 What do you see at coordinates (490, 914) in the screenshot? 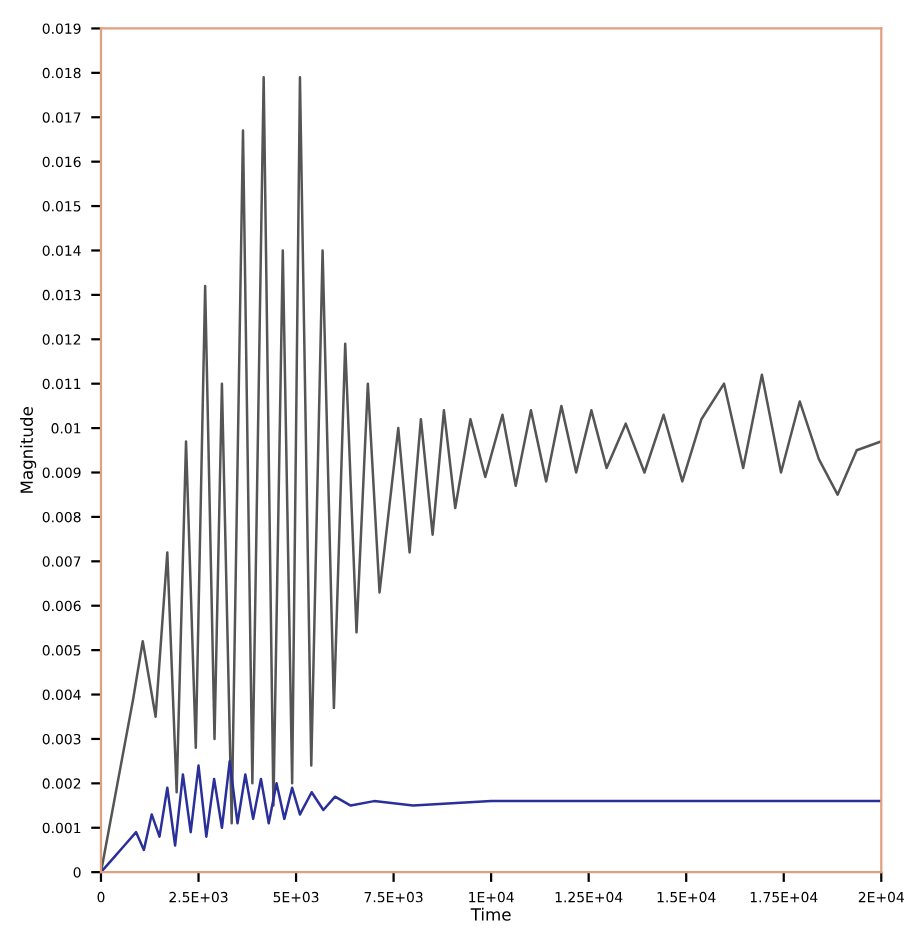
I see `x-axis-title: Time` at bounding box center [490, 914].